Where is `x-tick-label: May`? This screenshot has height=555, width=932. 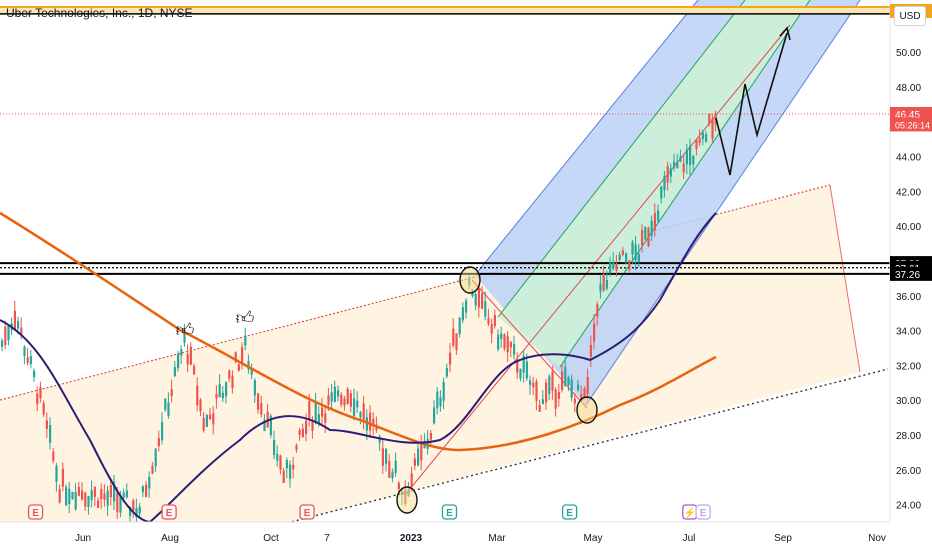
x-tick-label: May is located at coordinates (593, 538).